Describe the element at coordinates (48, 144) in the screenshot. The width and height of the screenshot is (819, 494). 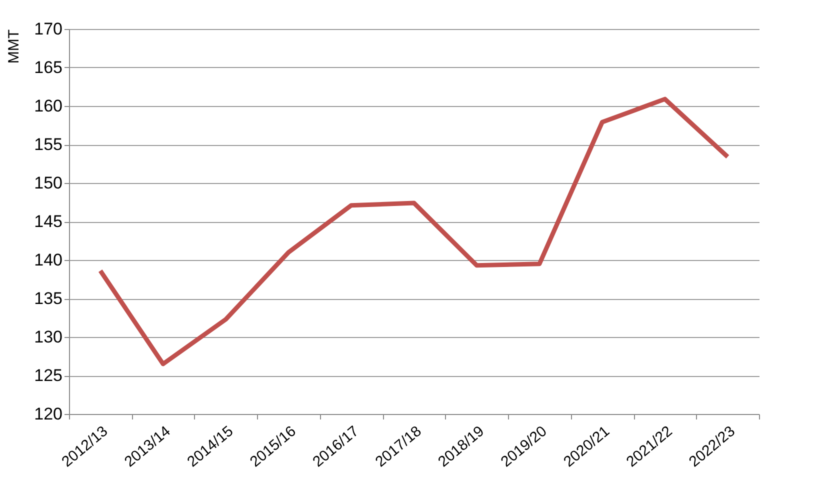
I see `y-tick-label: 155` at that location.